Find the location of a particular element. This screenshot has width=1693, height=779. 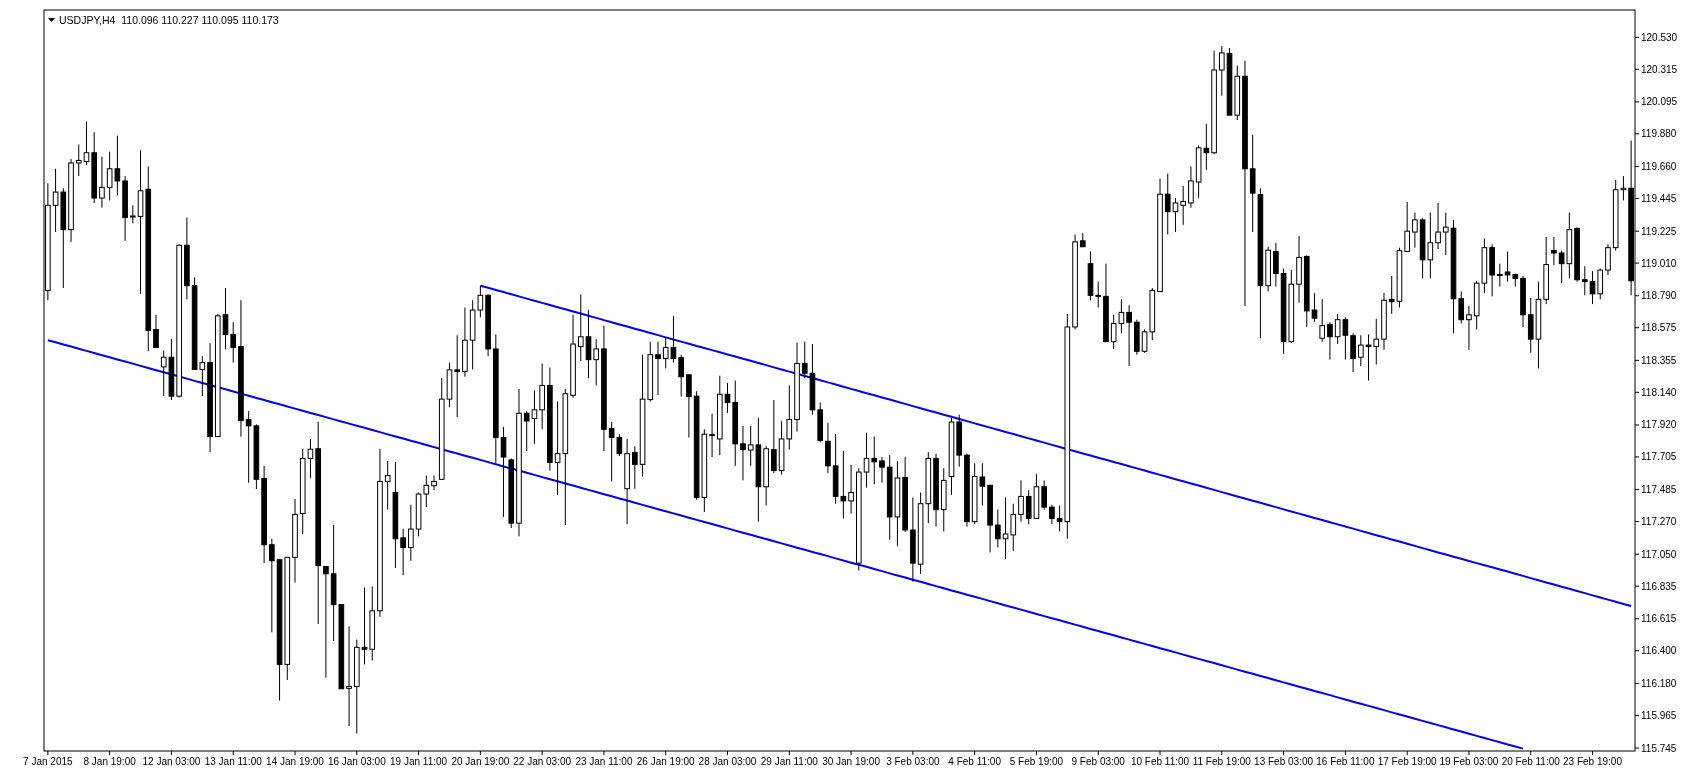

x-tick-label: 12 Jan 03:00 is located at coordinates (171, 761).